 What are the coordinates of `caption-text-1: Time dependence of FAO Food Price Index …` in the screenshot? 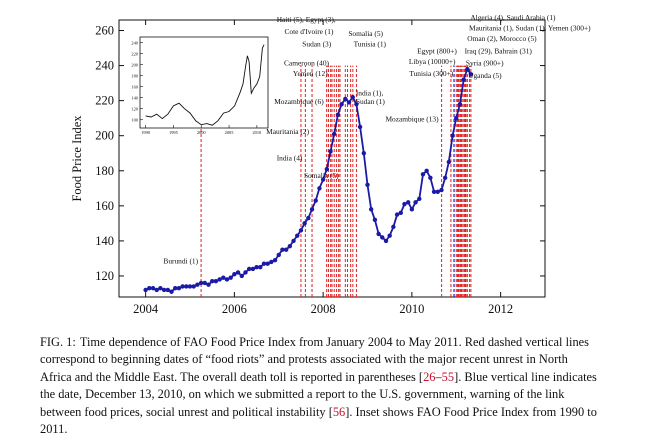 It's located at (314, 359).